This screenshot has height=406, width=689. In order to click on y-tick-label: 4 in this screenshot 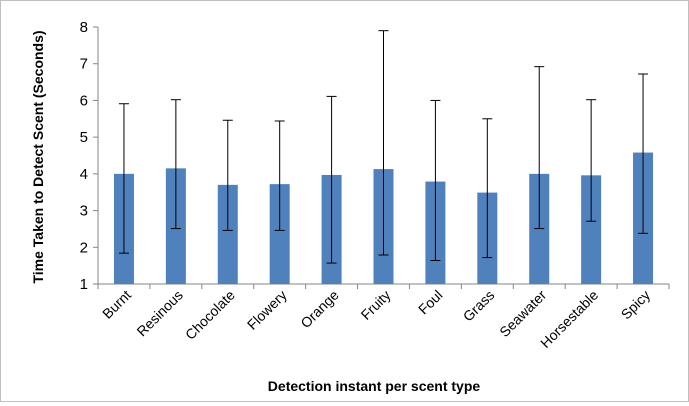, I will do `click(84, 174)`.